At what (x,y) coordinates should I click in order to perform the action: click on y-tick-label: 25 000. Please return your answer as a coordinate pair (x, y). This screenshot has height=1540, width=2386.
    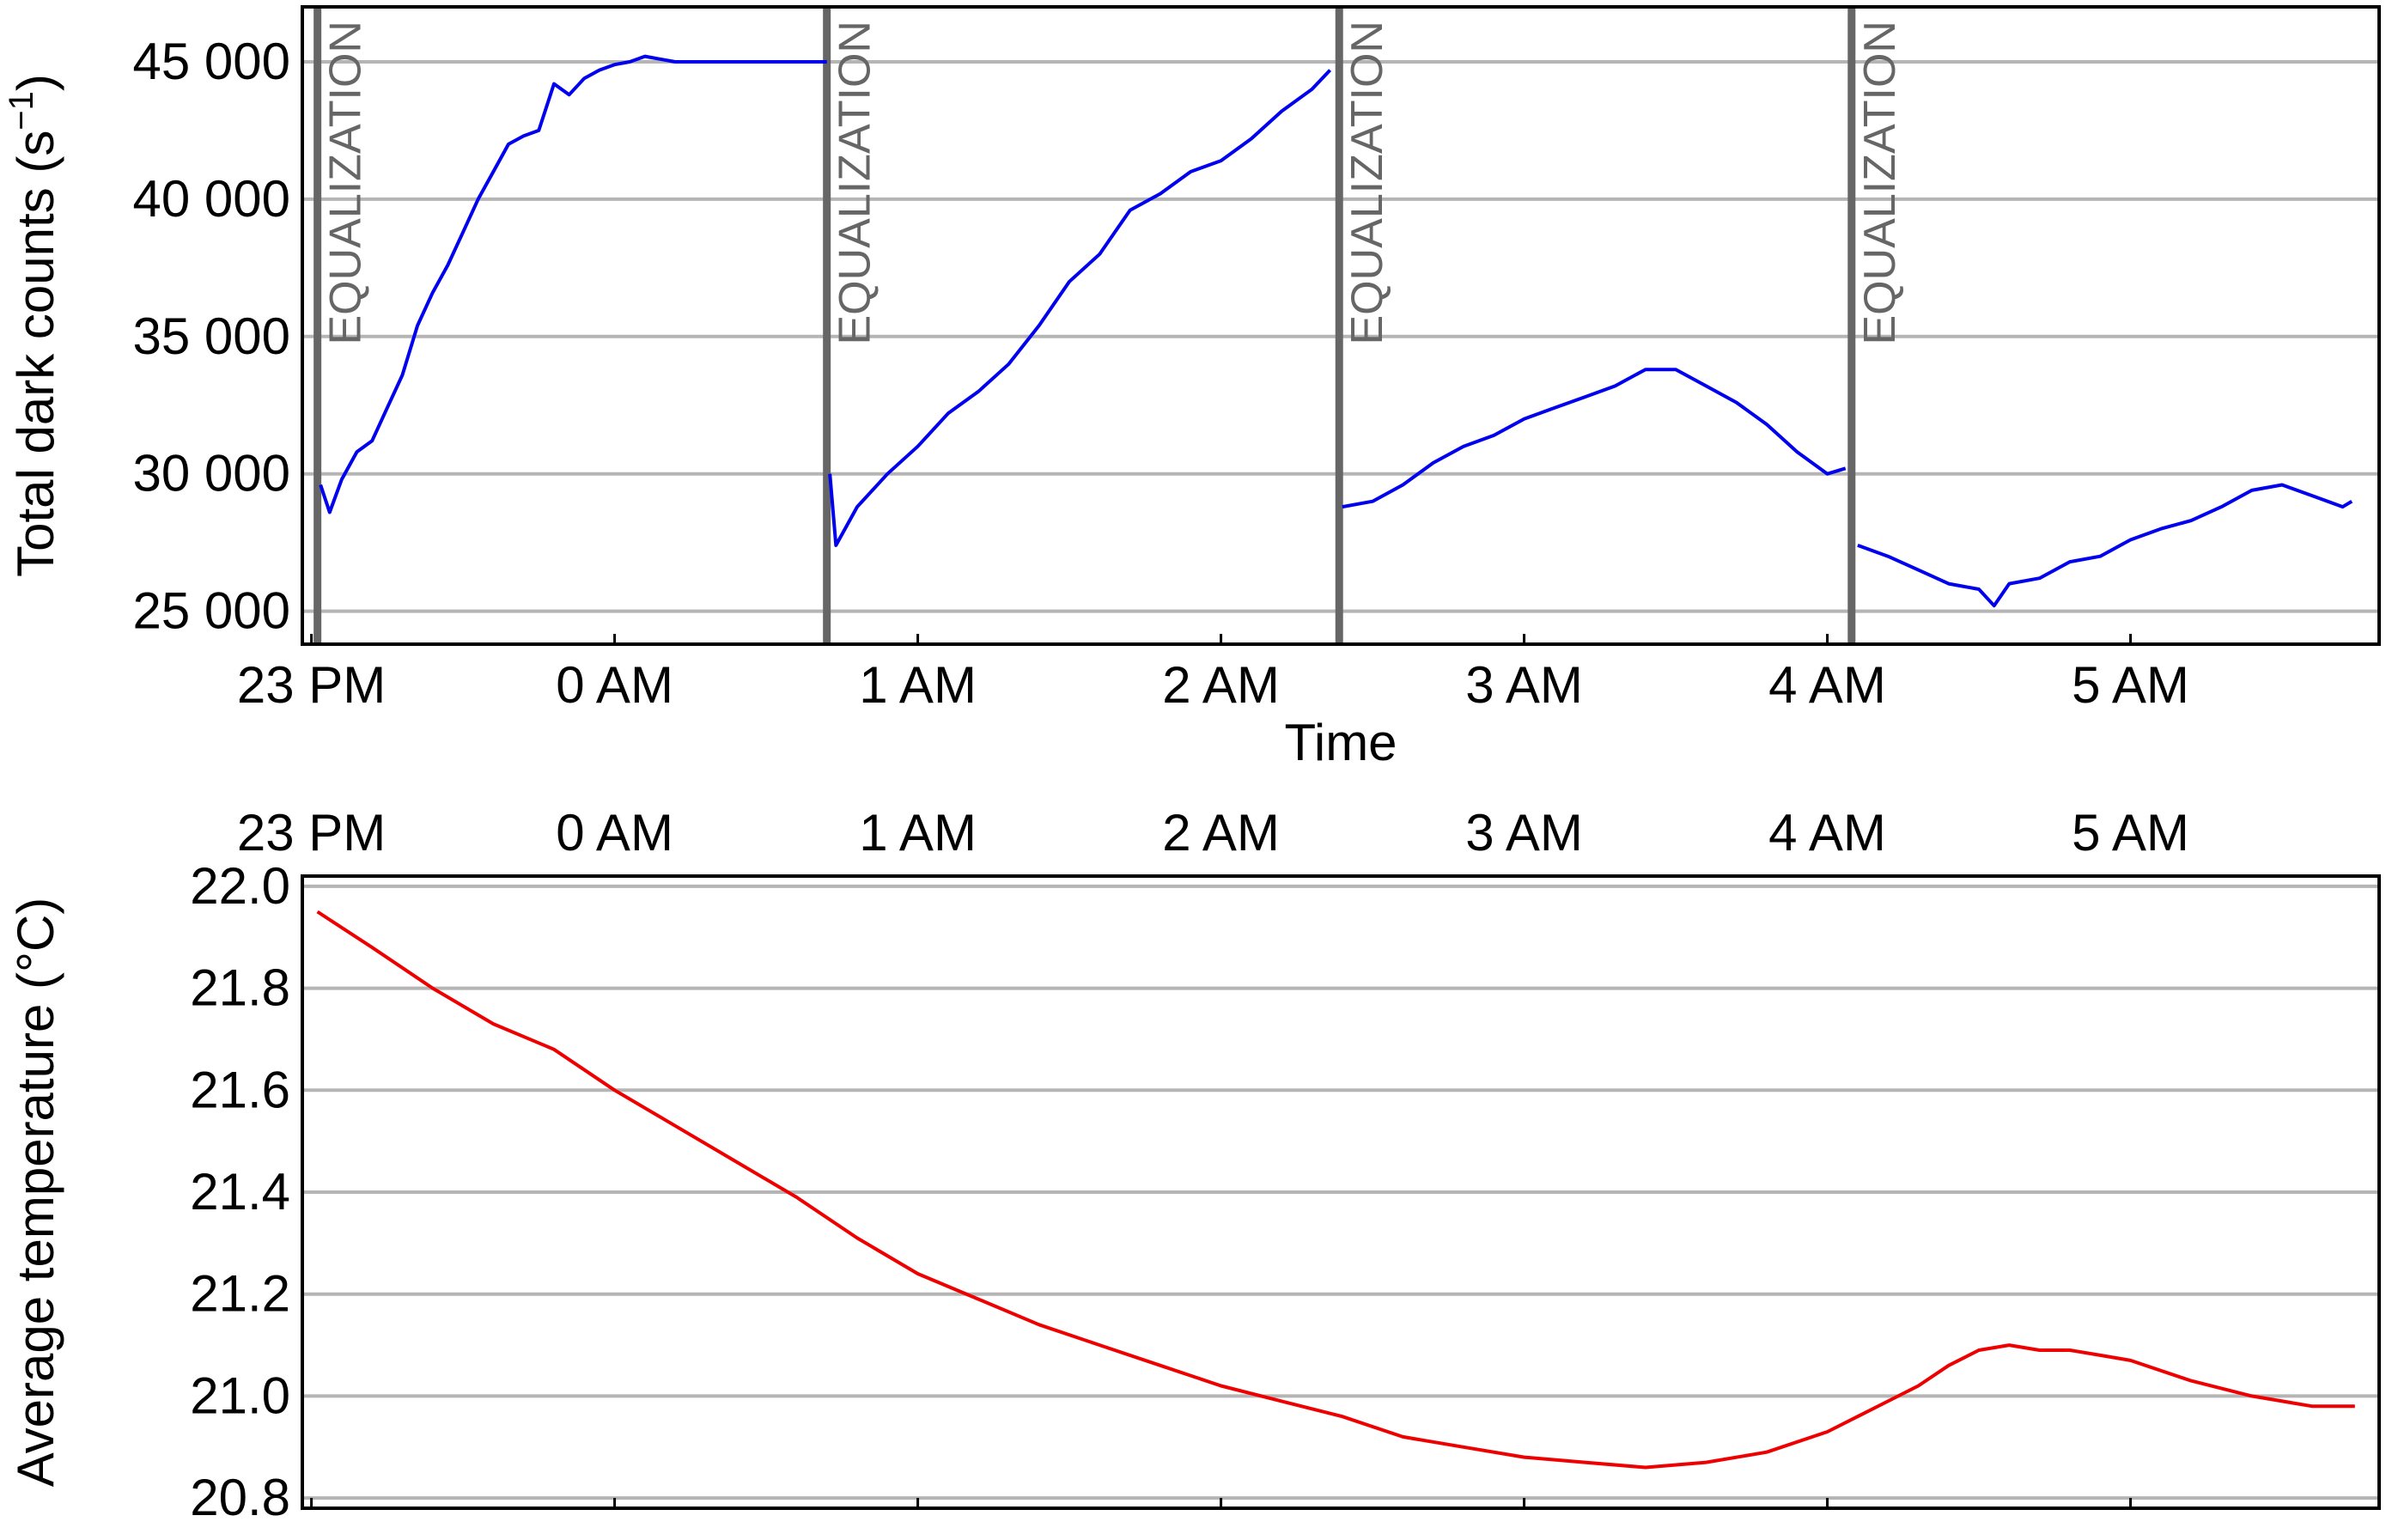
    Looking at the image, I should click on (211, 611).